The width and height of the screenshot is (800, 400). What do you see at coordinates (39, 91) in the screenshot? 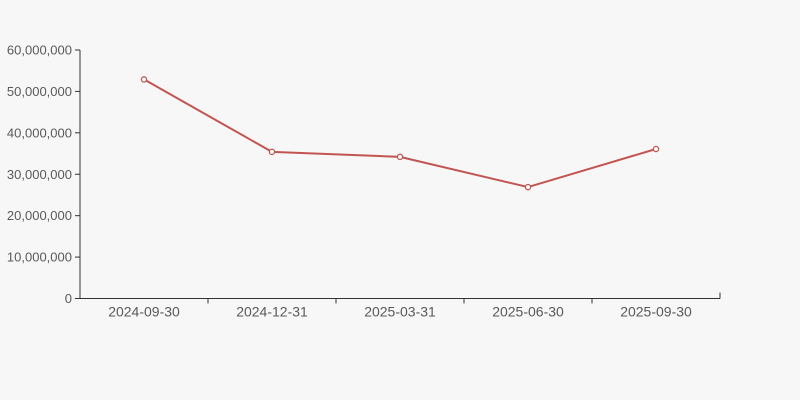
I see `y-axis-label: 50,000,000` at bounding box center [39, 91].